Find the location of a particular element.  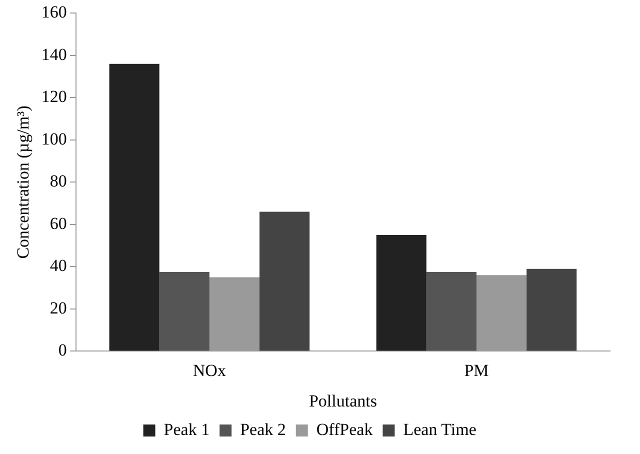

legend-label: Lean Time is located at coordinates (439, 429).